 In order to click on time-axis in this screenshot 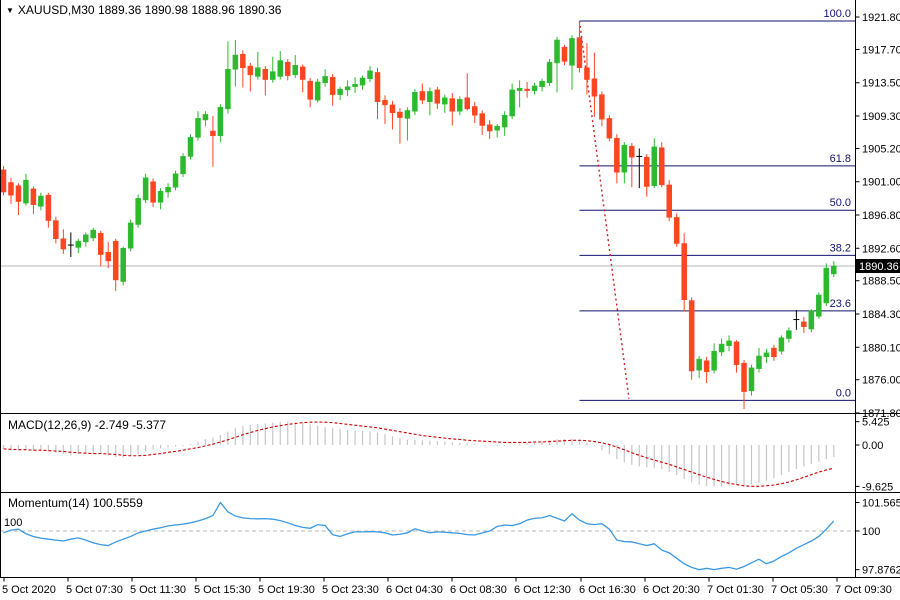, I will do `click(420, 579)`.